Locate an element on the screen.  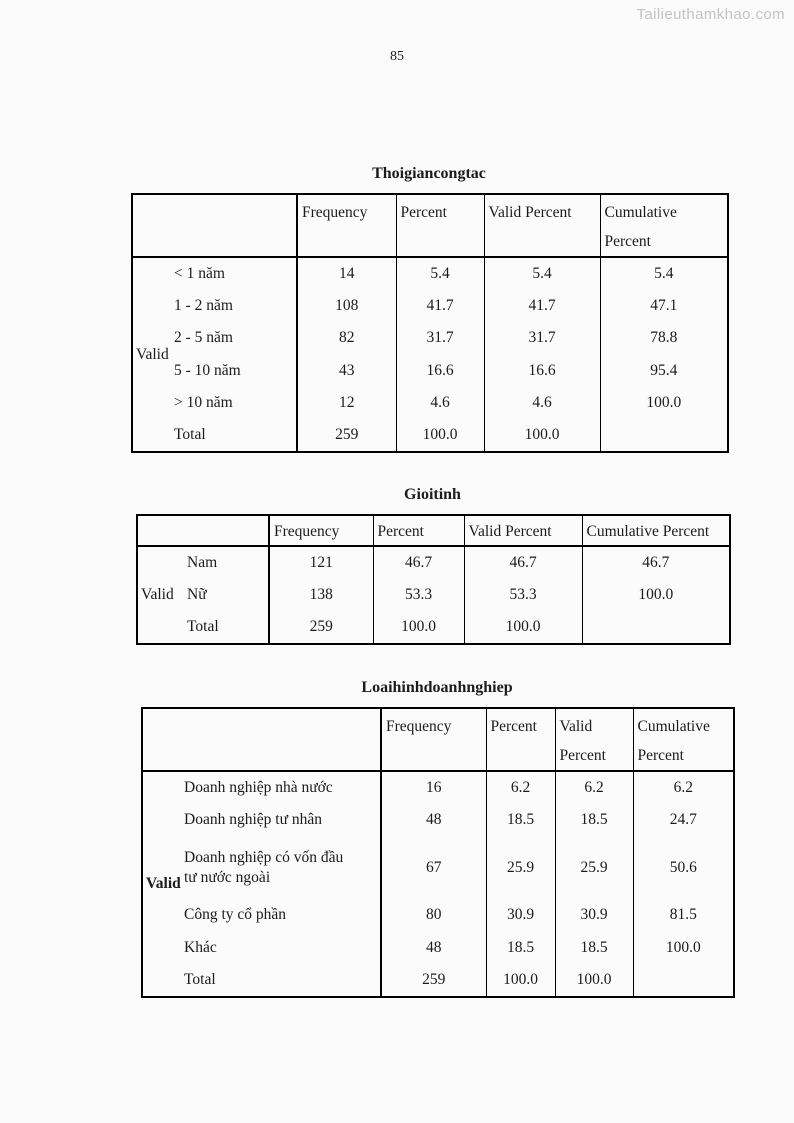
cell-value: 12 is located at coordinates (346, 403).